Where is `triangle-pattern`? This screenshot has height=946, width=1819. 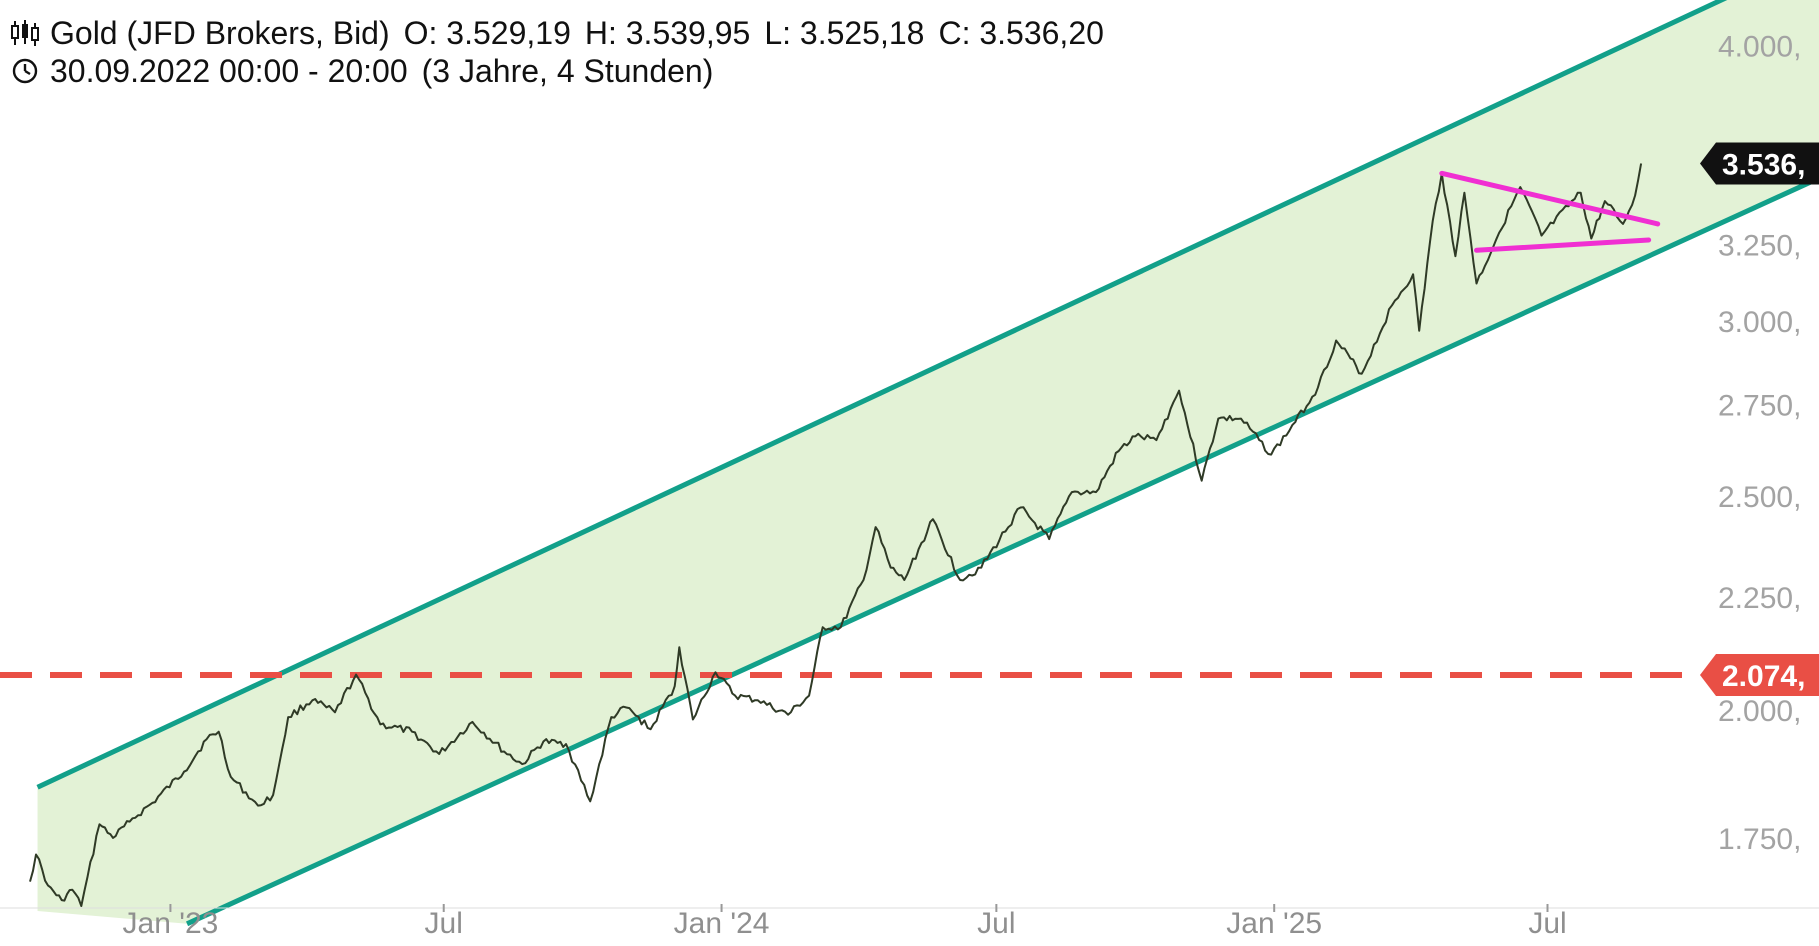
triangle-pattern is located at coordinates (1550, 211).